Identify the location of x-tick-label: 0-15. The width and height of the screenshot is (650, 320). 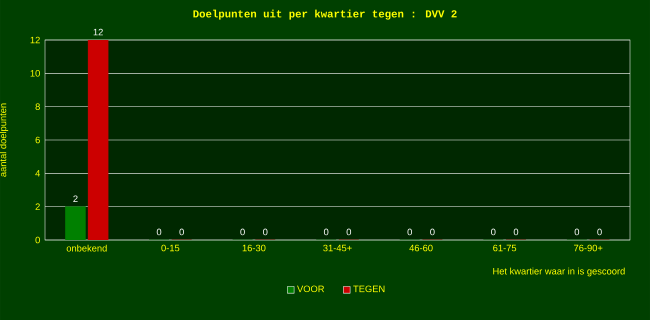
(170, 248).